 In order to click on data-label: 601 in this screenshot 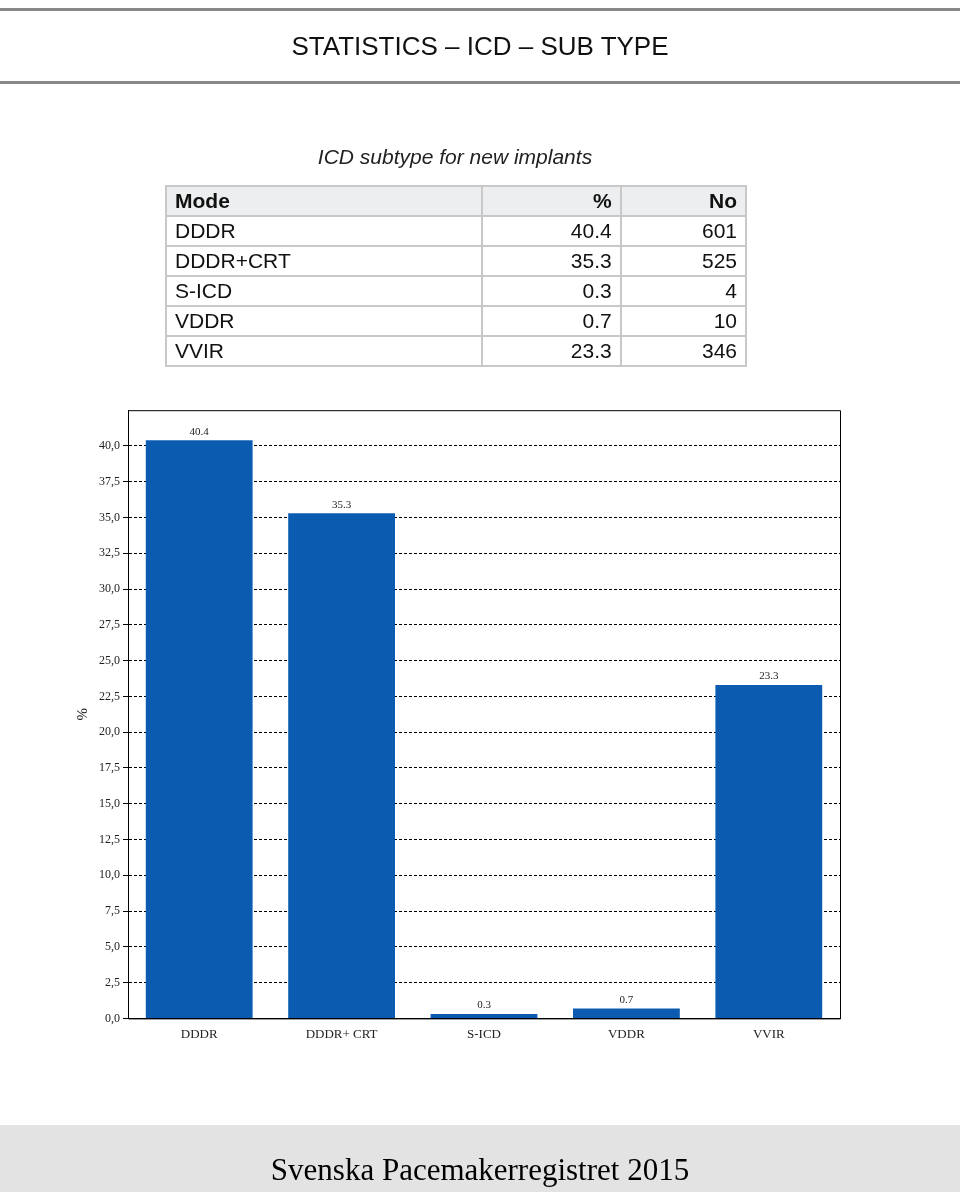, I will do `click(683, 231)`.